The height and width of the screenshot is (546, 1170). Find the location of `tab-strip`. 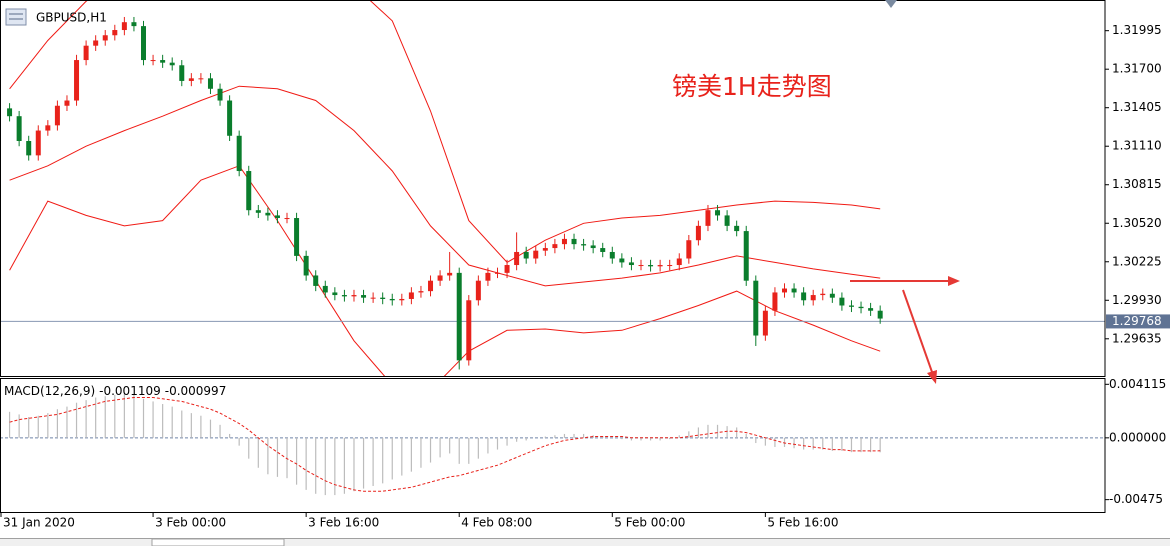

tab-strip is located at coordinates (585, 542).